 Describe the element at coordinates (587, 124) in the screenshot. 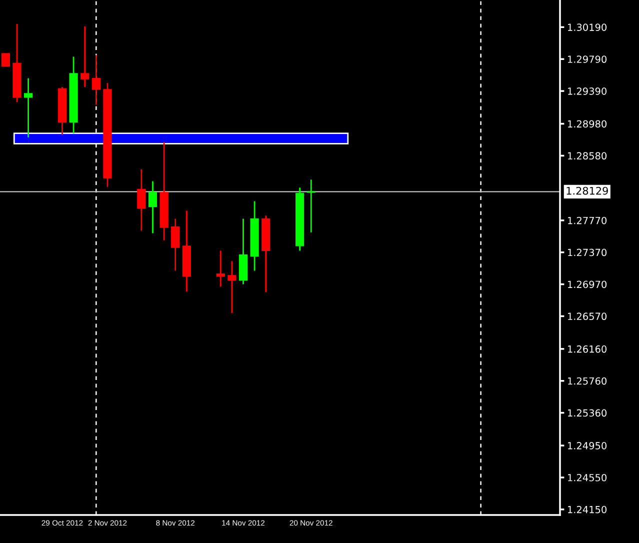

I see `y-tick-label: 1.28980` at that location.